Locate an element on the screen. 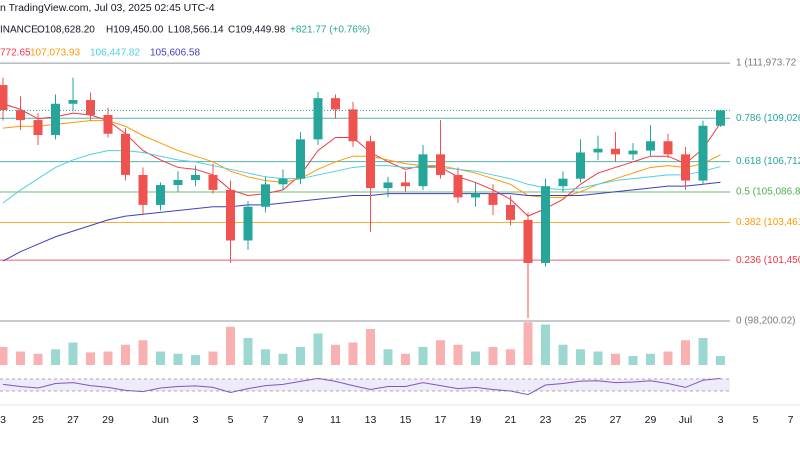 The image size is (800, 454). x-tick-label: 27 is located at coordinates (616, 420).